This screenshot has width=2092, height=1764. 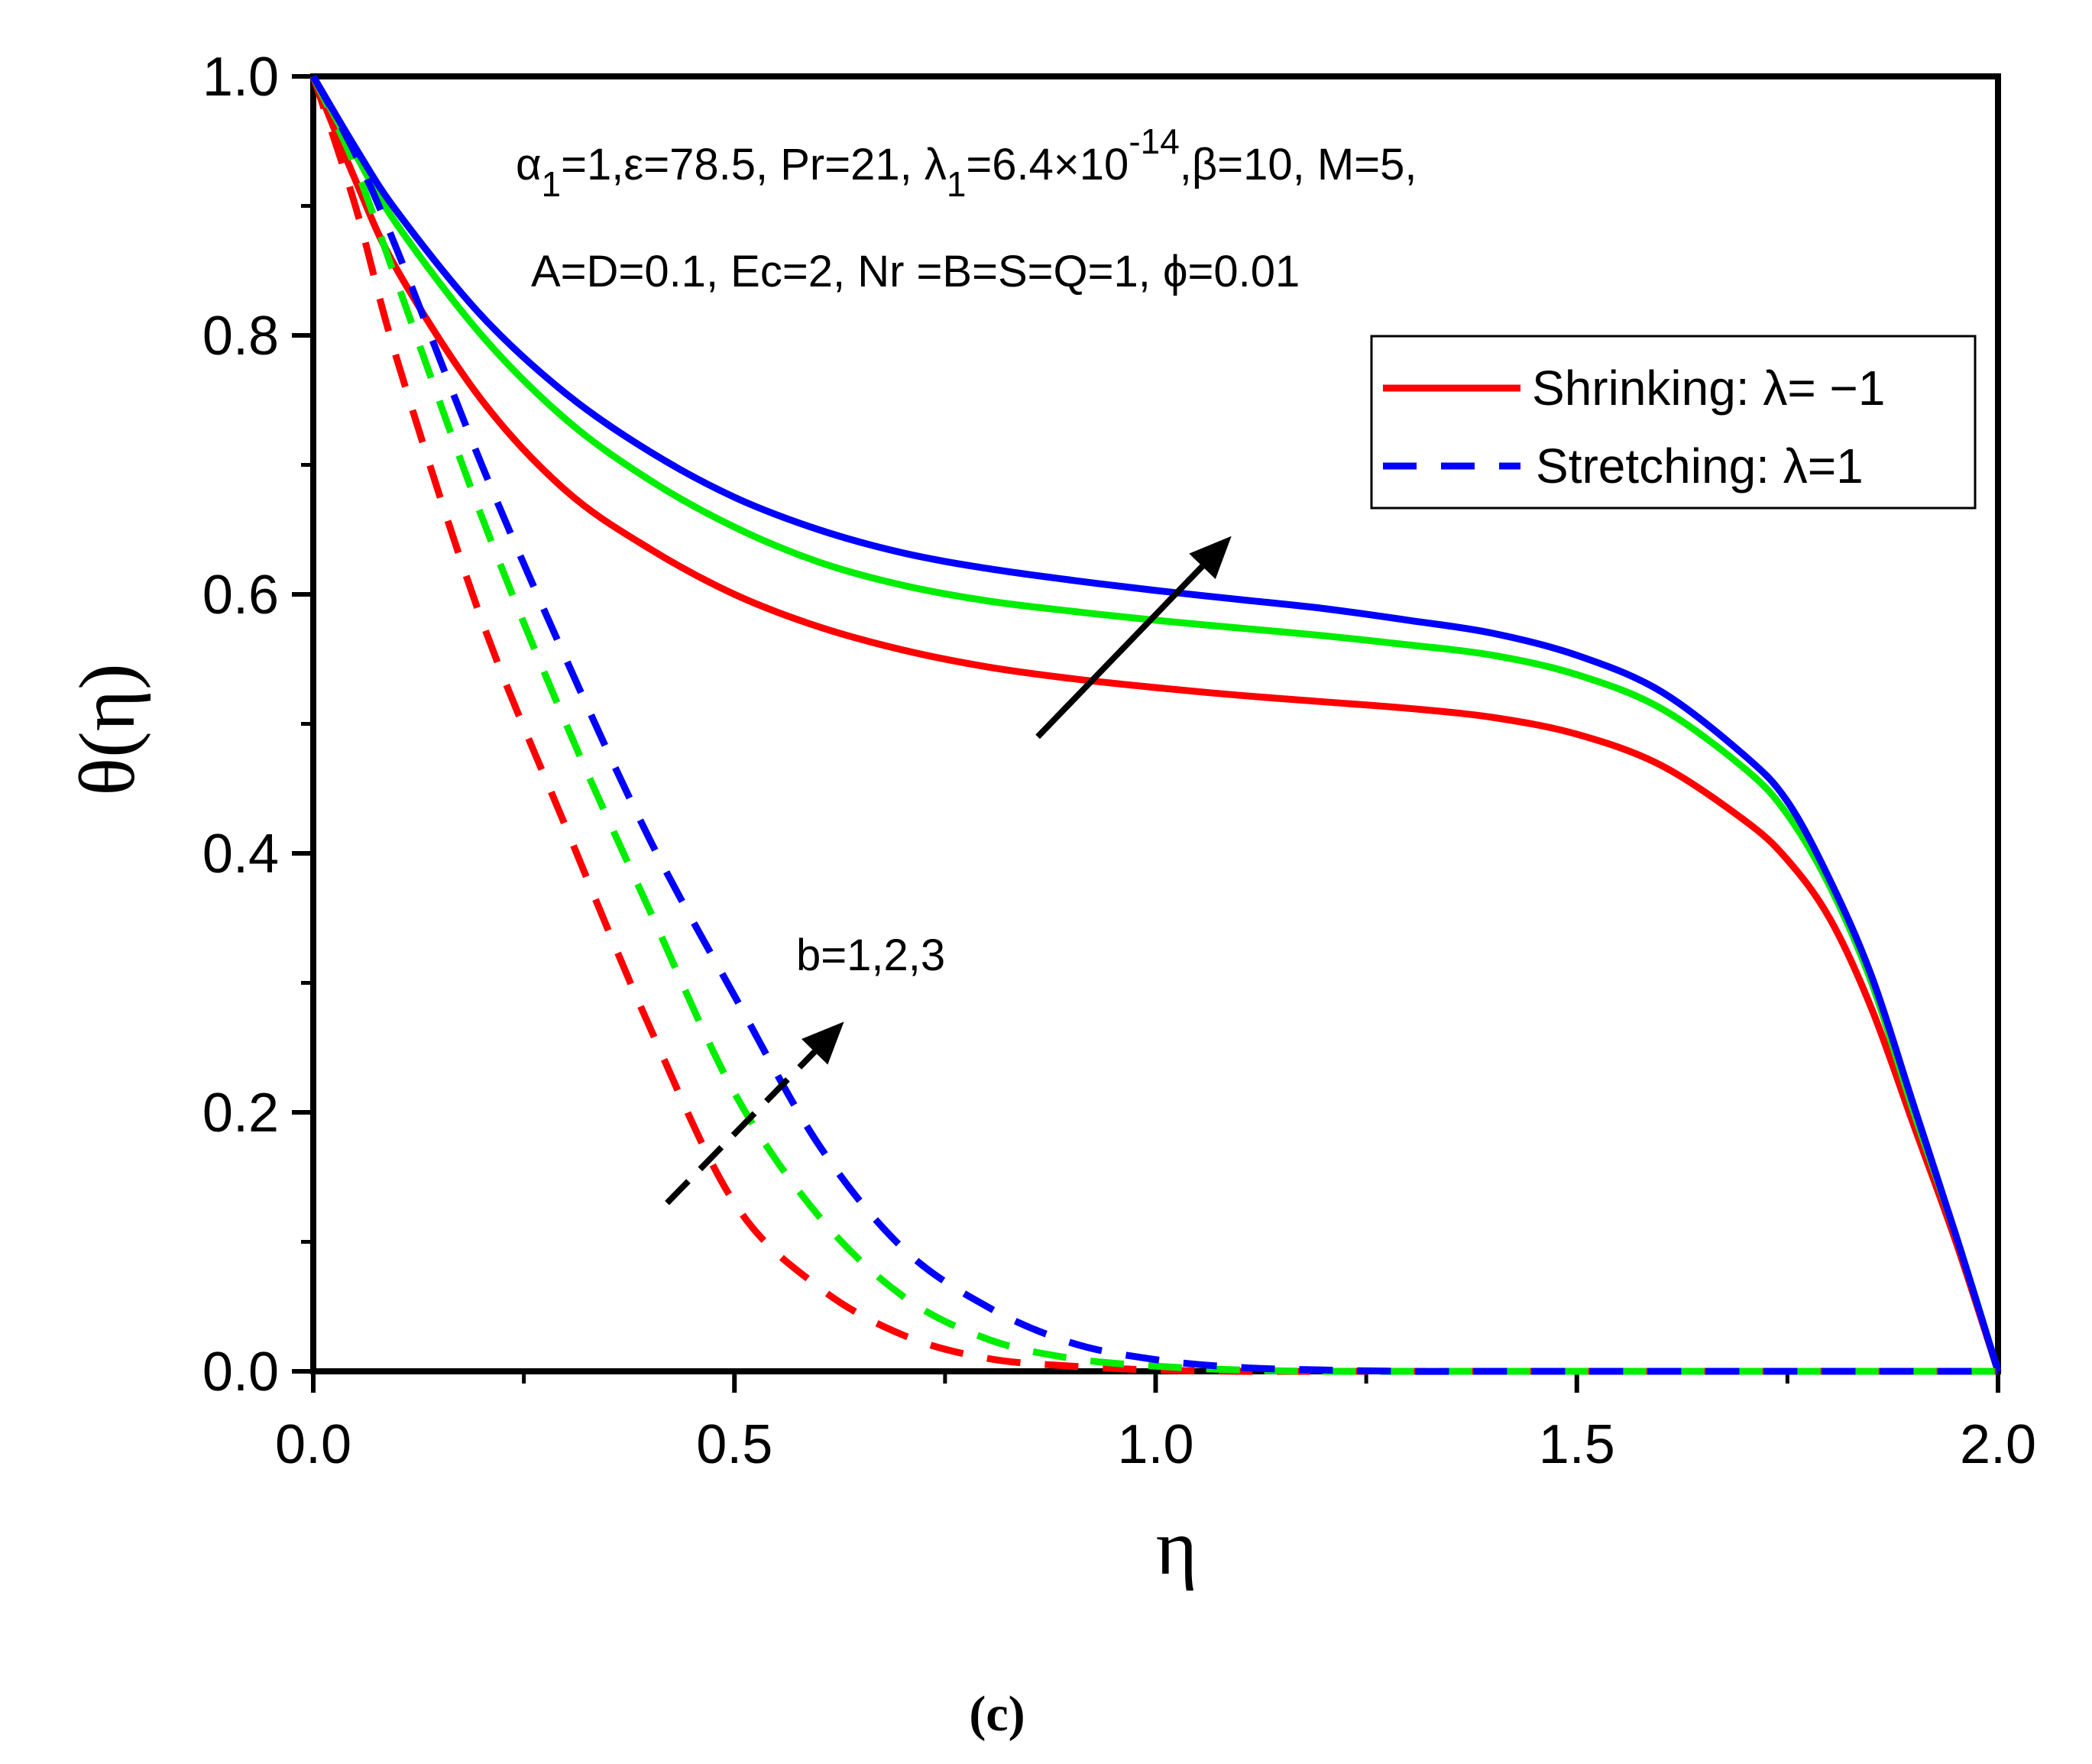 I want to click on dashed-trend-arrow-head, so click(x=822, y=1043).